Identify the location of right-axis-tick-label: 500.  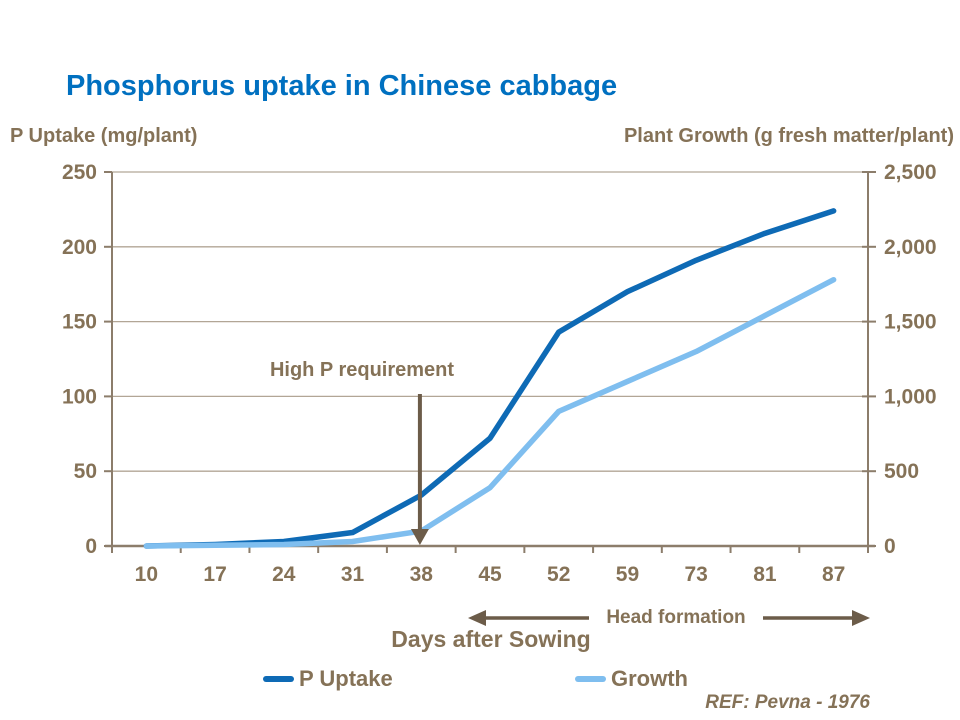
(901, 471).